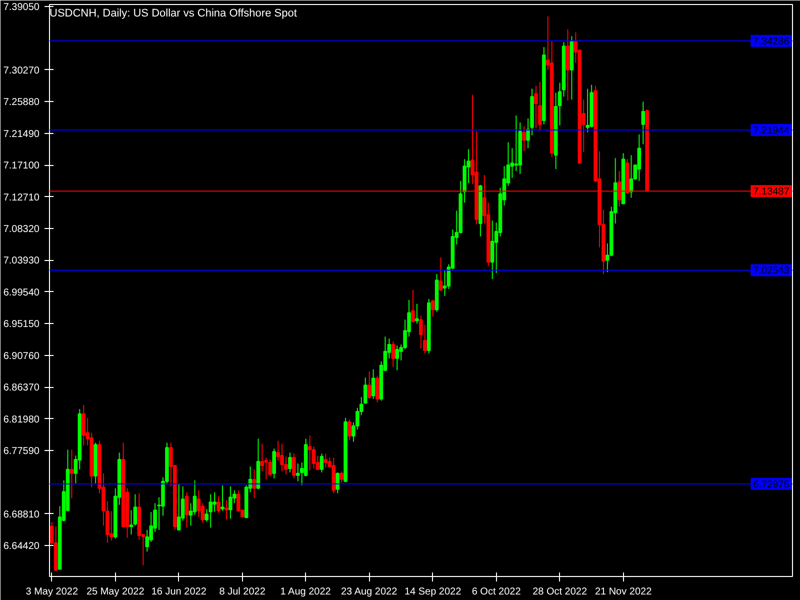 The width and height of the screenshot is (800, 600). What do you see at coordinates (21, 452) in the screenshot?
I see `y-tick-label: 6.77590` at bounding box center [21, 452].